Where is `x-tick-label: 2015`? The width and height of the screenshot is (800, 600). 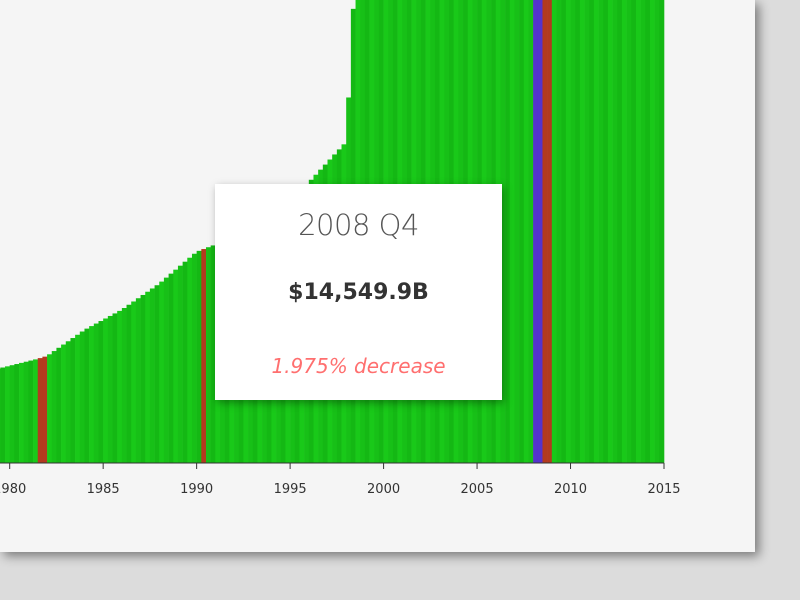
x-tick-label: 2015 is located at coordinates (663, 489).